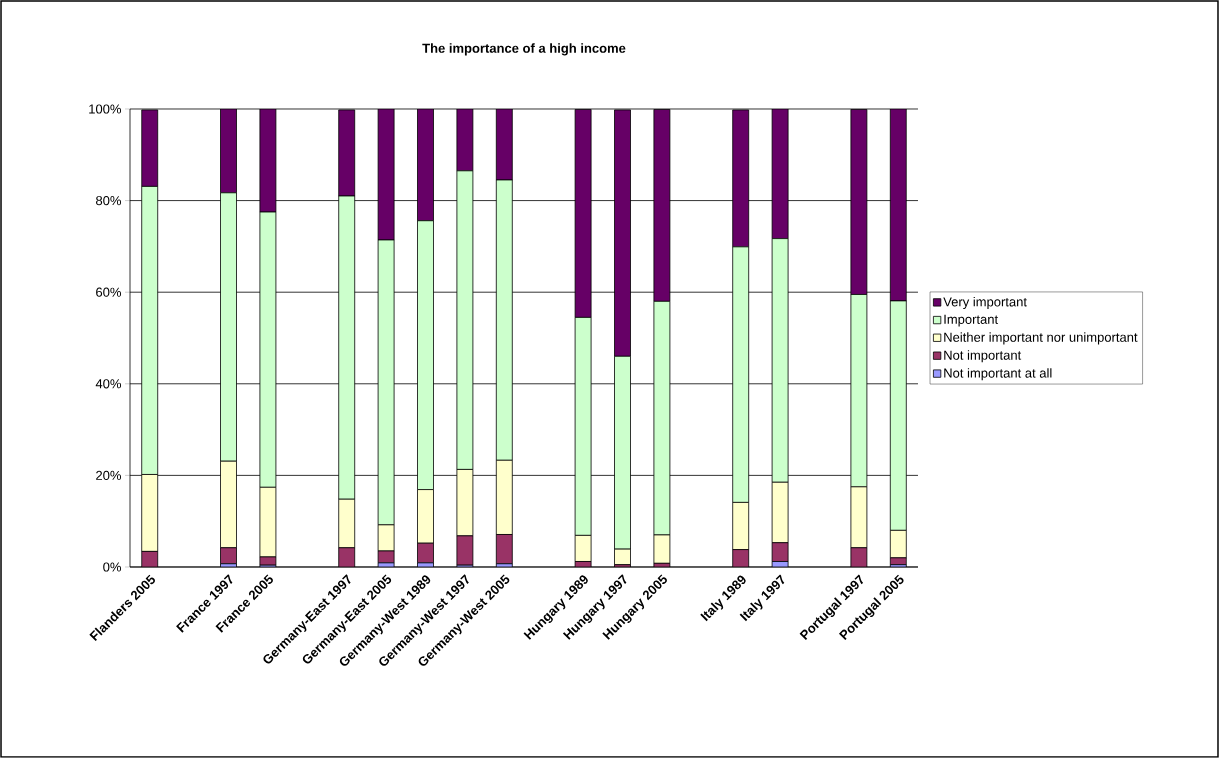  I want to click on chart-title: The importance of a high income, so click(524, 49).